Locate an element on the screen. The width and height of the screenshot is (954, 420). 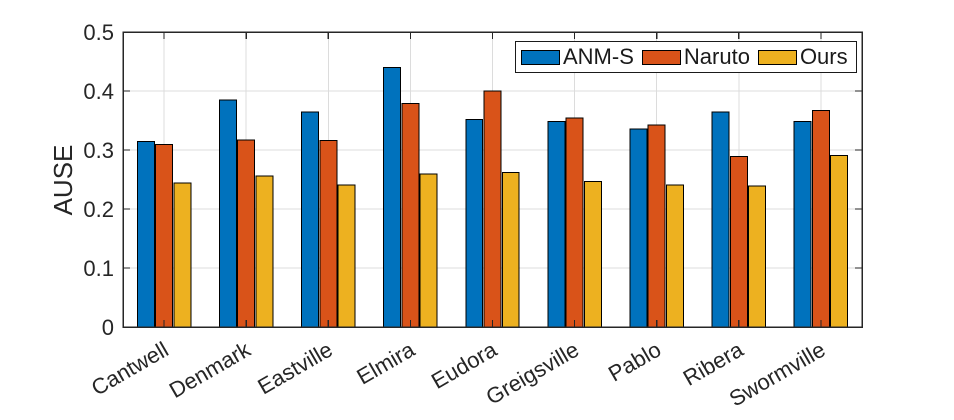
bar-ours-elmira is located at coordinates (428, 250).